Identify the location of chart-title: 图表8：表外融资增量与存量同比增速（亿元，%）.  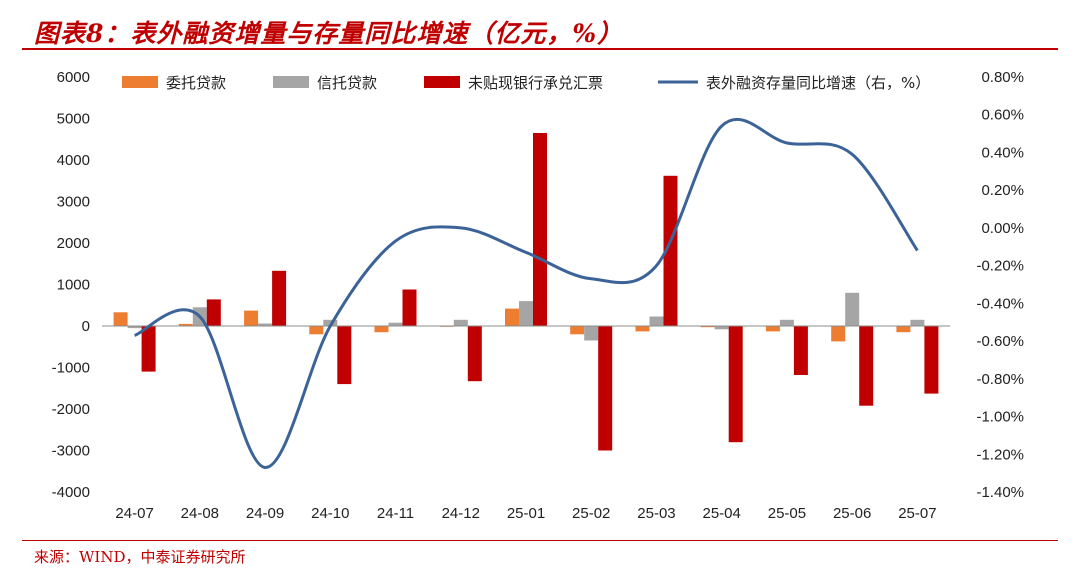
(329, 33).